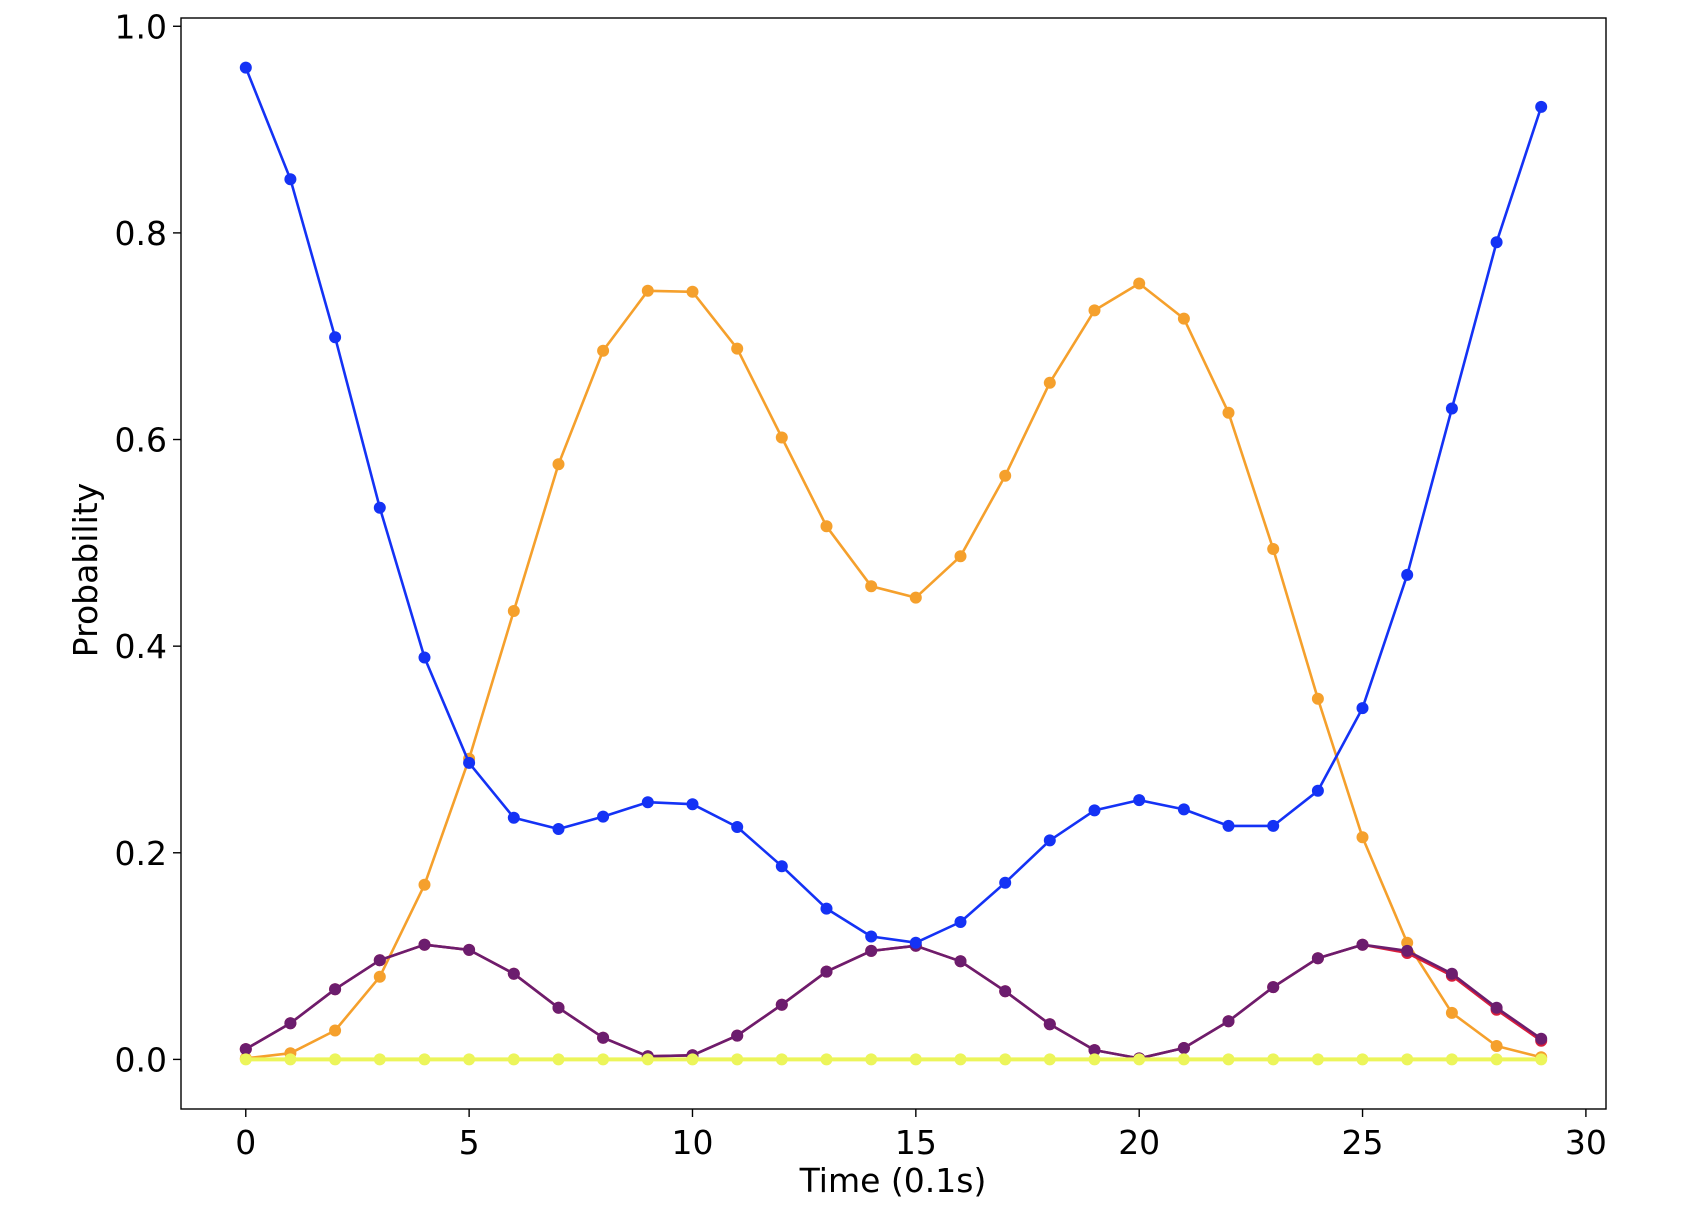  I want to click on y-tick-label: 0.0, so click(141, 1059).